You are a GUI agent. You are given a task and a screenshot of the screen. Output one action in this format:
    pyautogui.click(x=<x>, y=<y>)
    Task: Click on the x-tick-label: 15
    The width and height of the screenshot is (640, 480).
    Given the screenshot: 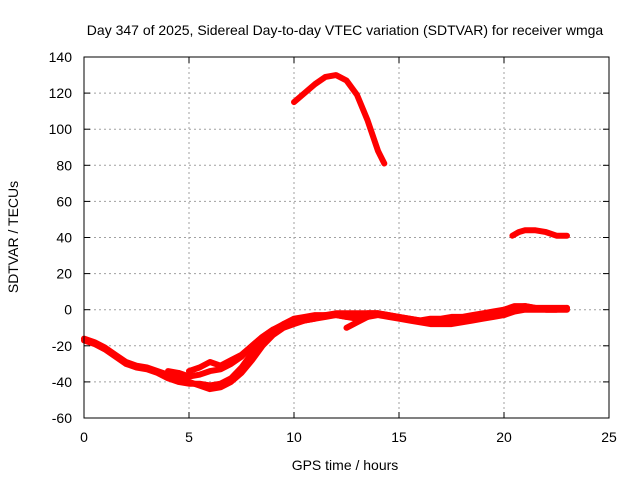 What is the action you would take?
    pyautogui.click(x=399, y=437)
    